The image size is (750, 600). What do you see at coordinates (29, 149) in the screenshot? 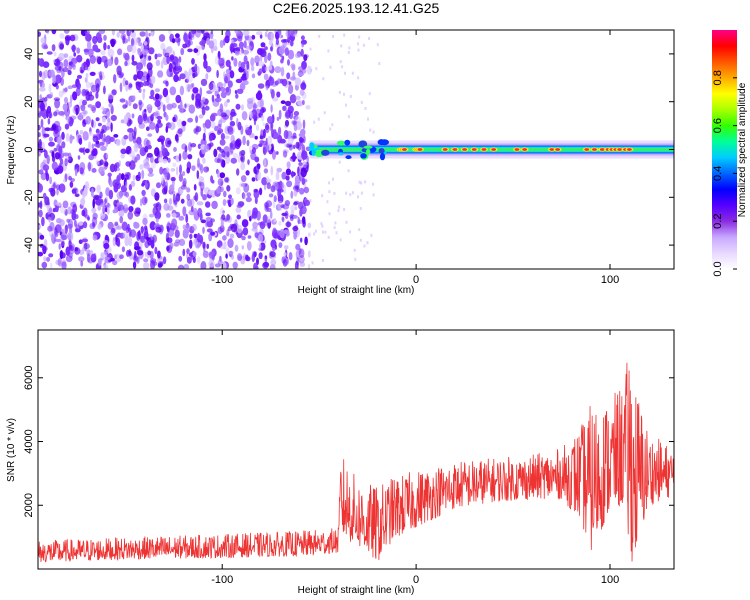
I see `spectrogram-y-tick-label: 0` at bounding box center [29, 149].